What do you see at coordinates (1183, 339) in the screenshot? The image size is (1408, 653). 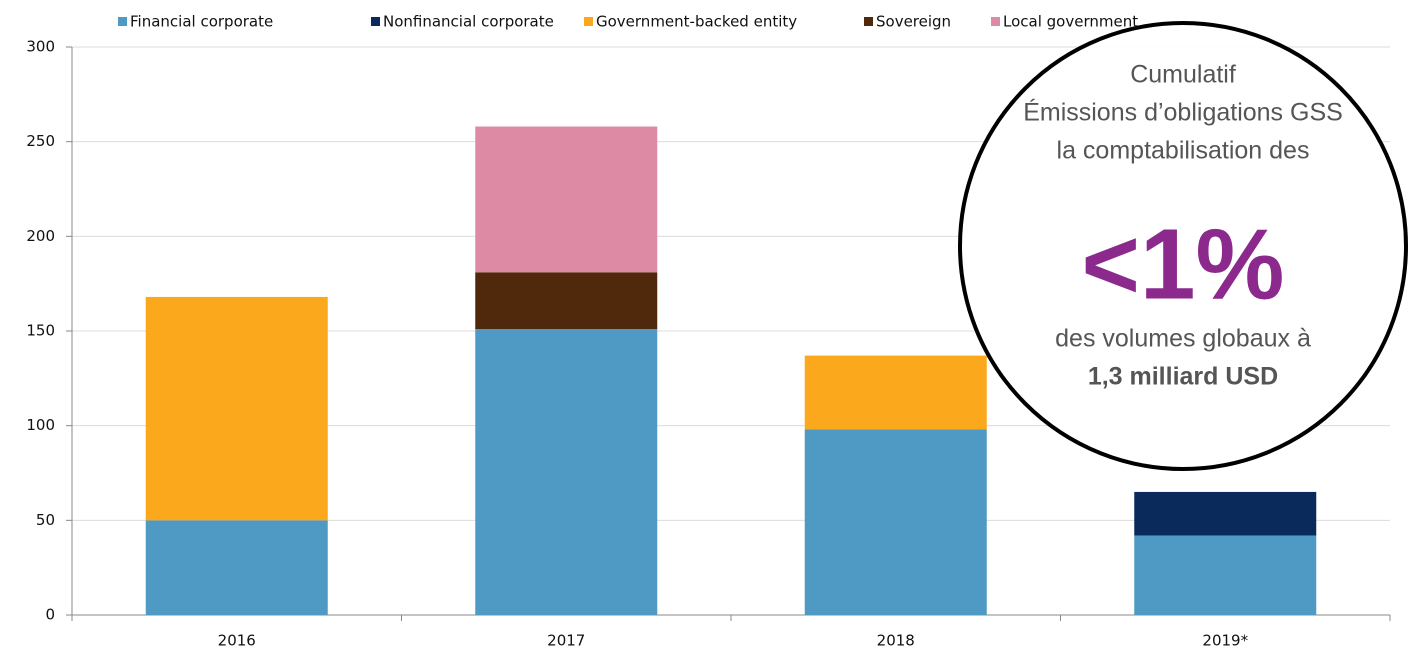 I see `annotation-text: des volumes globaux à` at bounding box center [1183, 339].